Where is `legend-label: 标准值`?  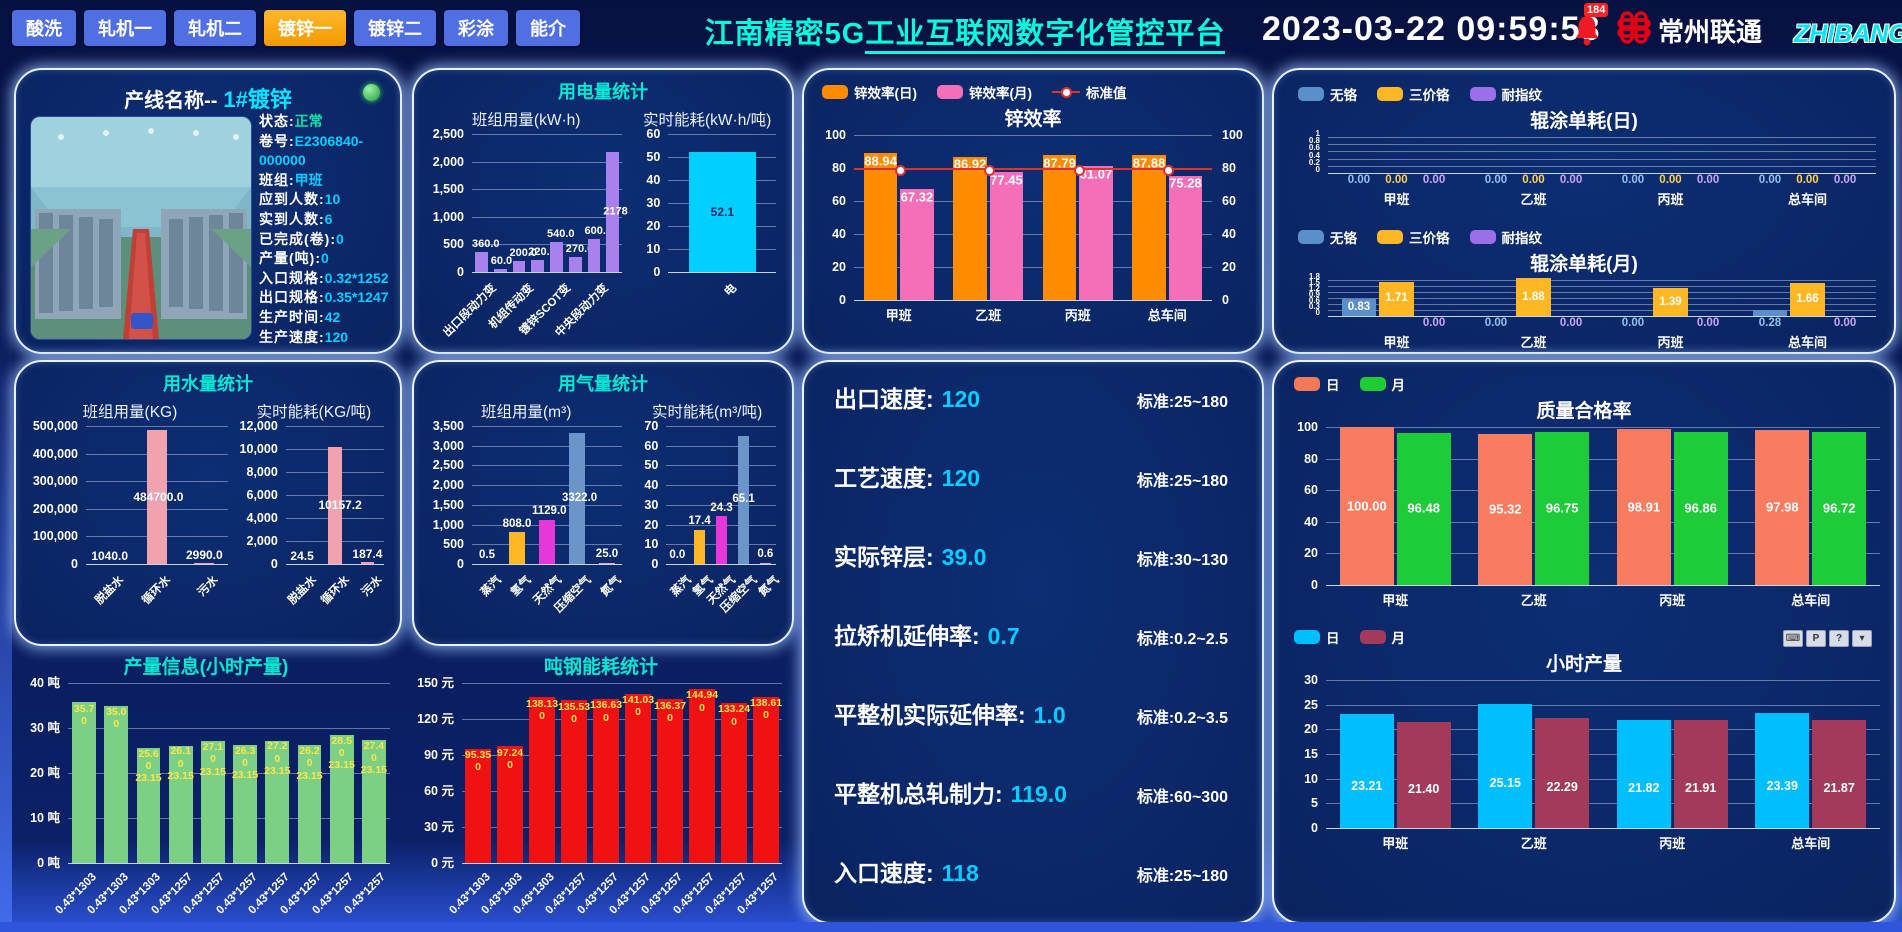 legend-label: 标准值 is located at coordinates (1106, 93).